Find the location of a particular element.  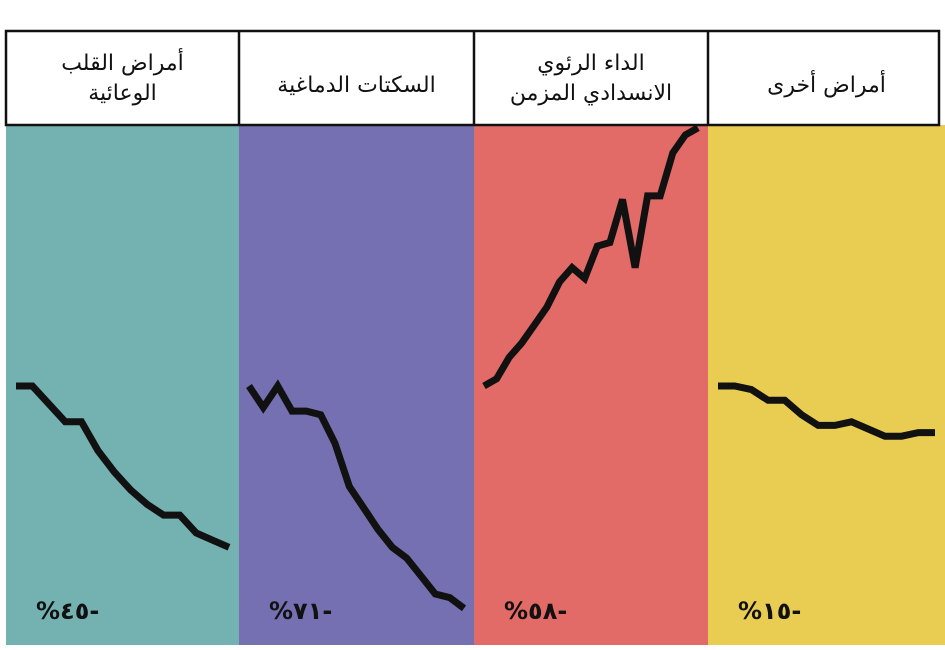

percent-change-1: %٤٥- is located at coordinates (67, 611).